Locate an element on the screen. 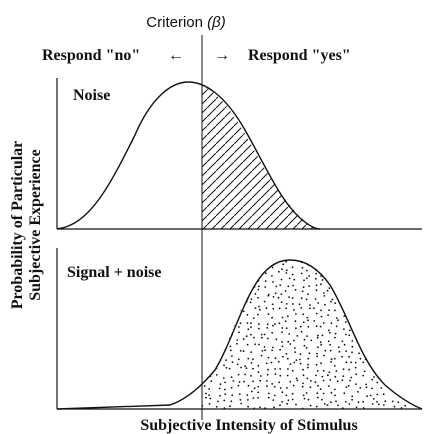 This screenshot has width=436, height=434. y-axis-label-line2: Subjective Experience is located at coordinates (35, 225).